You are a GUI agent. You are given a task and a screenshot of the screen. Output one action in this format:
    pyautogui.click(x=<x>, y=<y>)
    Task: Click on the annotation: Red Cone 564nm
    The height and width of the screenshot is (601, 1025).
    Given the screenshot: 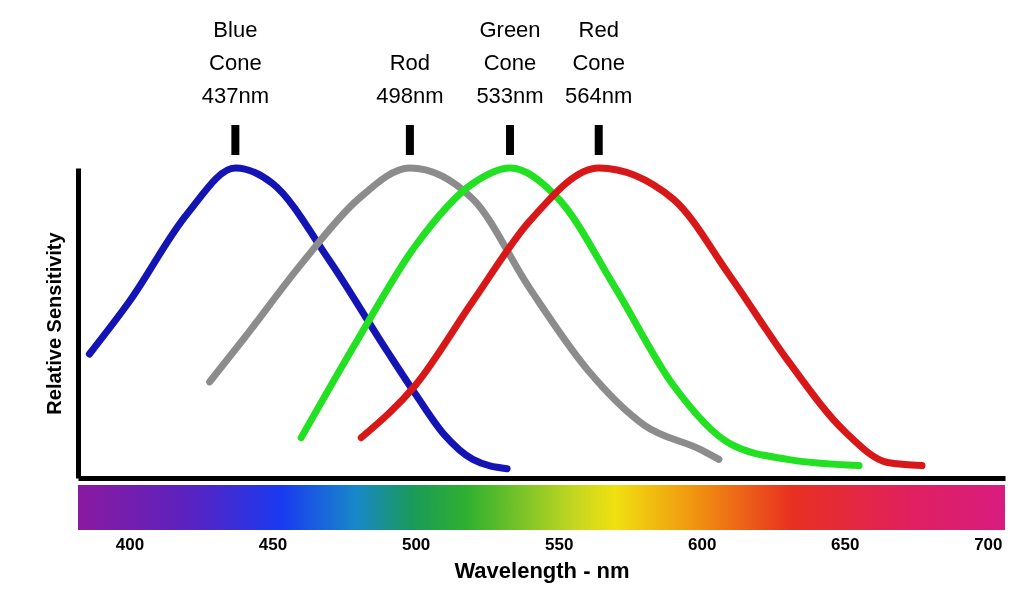 What is the action you would take?
    pyautogui.click(x=599, y=62)
    